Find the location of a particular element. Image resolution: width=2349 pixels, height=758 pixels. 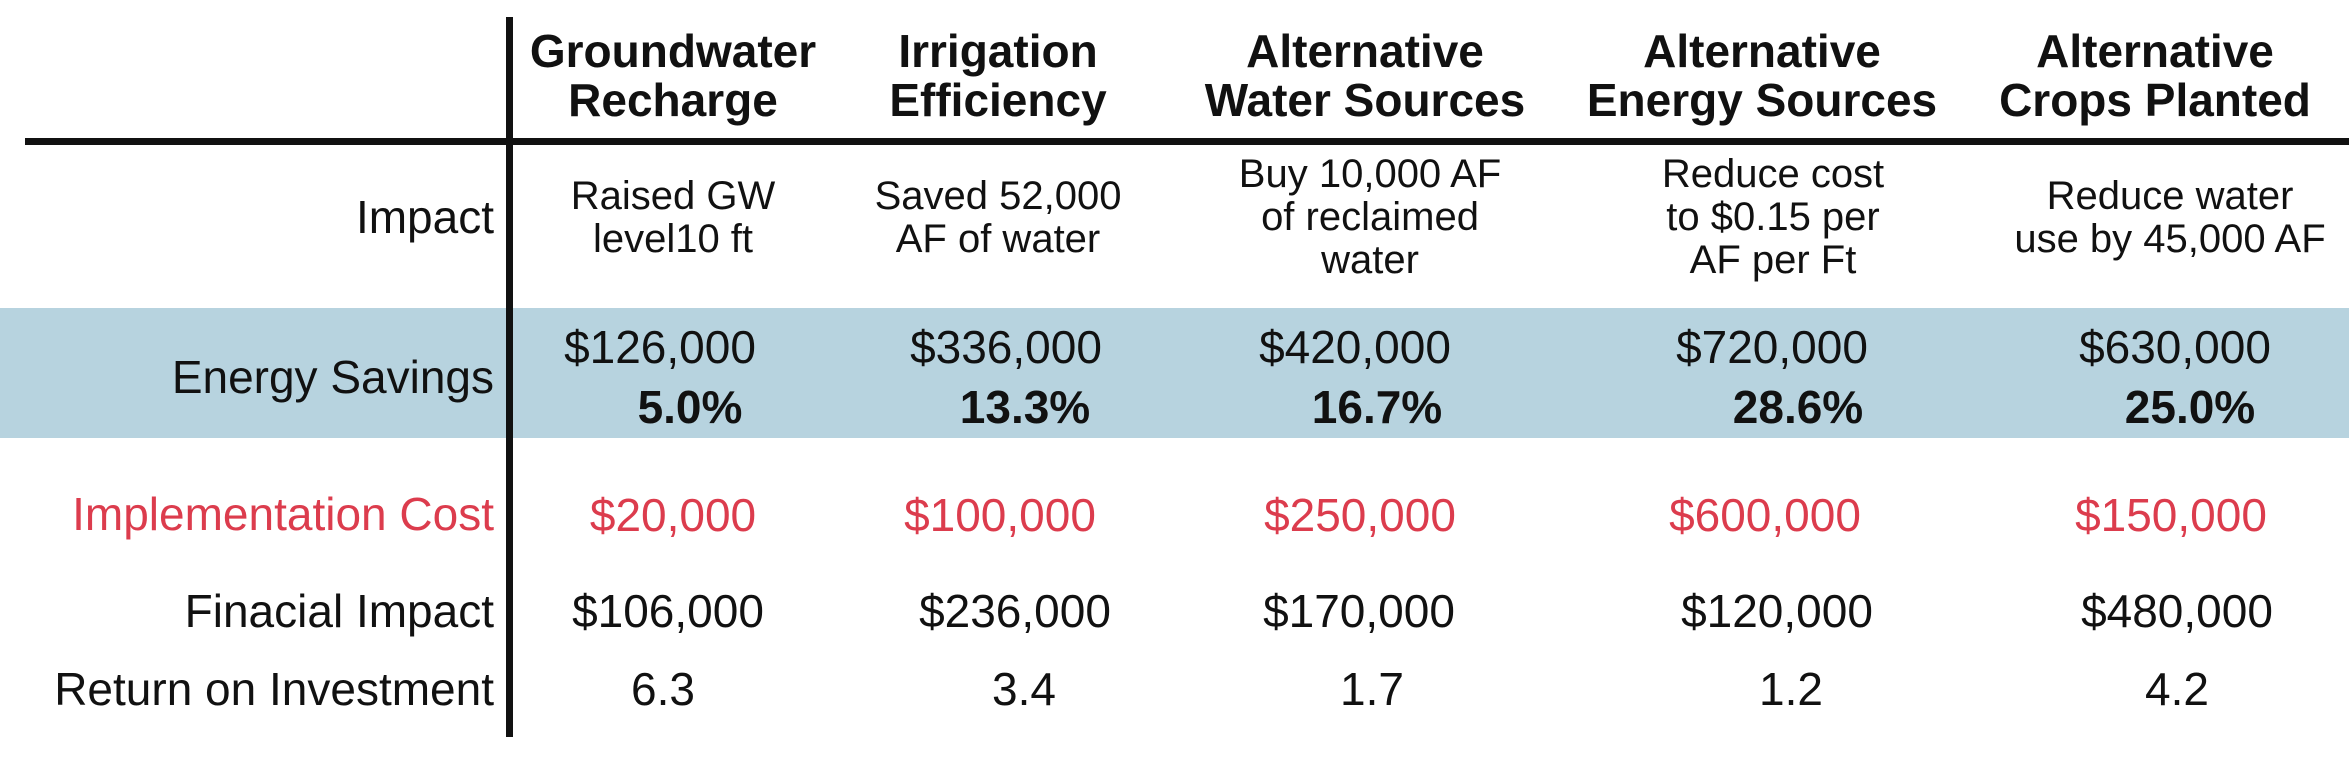

impact-text: Saved 52,000 AF of water is located at coordinates (998, 217).